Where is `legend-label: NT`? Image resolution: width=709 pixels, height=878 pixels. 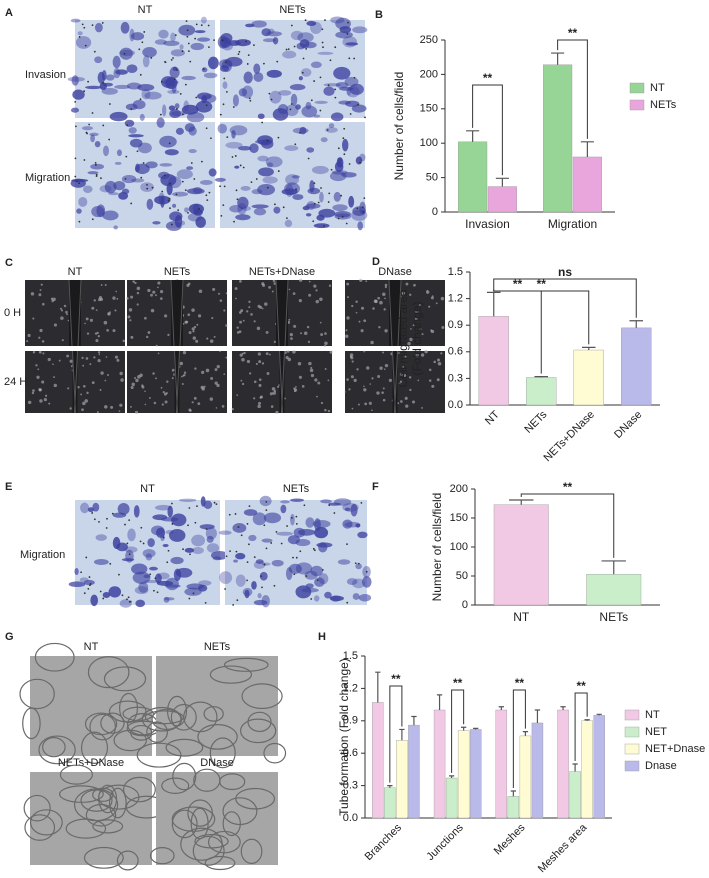
legend-label: NT is located at coordinates (657, 88).